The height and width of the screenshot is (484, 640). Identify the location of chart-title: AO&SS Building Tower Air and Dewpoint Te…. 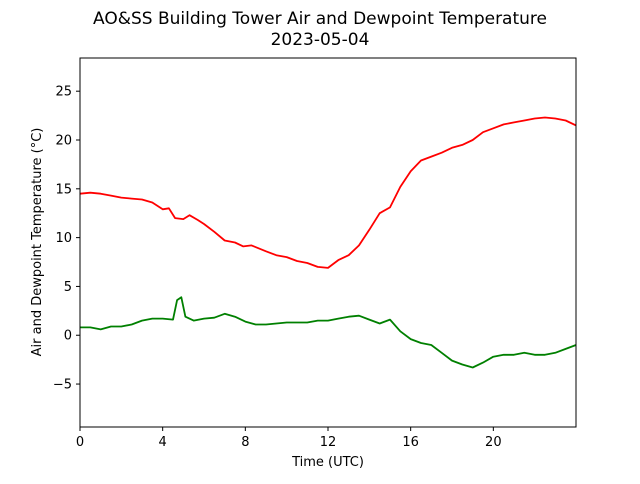
(320, 19).